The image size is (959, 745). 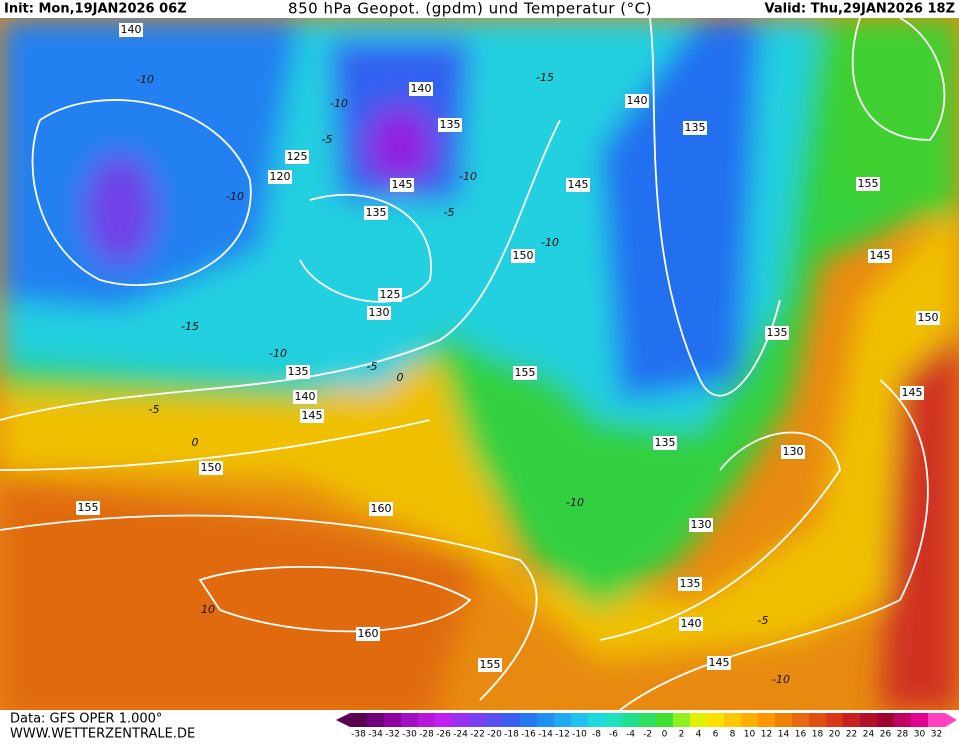 What do you see at coordinates (358, 735) in the screenshot?
I see `colorbar-label: -38` at bounding box center [358, 735].